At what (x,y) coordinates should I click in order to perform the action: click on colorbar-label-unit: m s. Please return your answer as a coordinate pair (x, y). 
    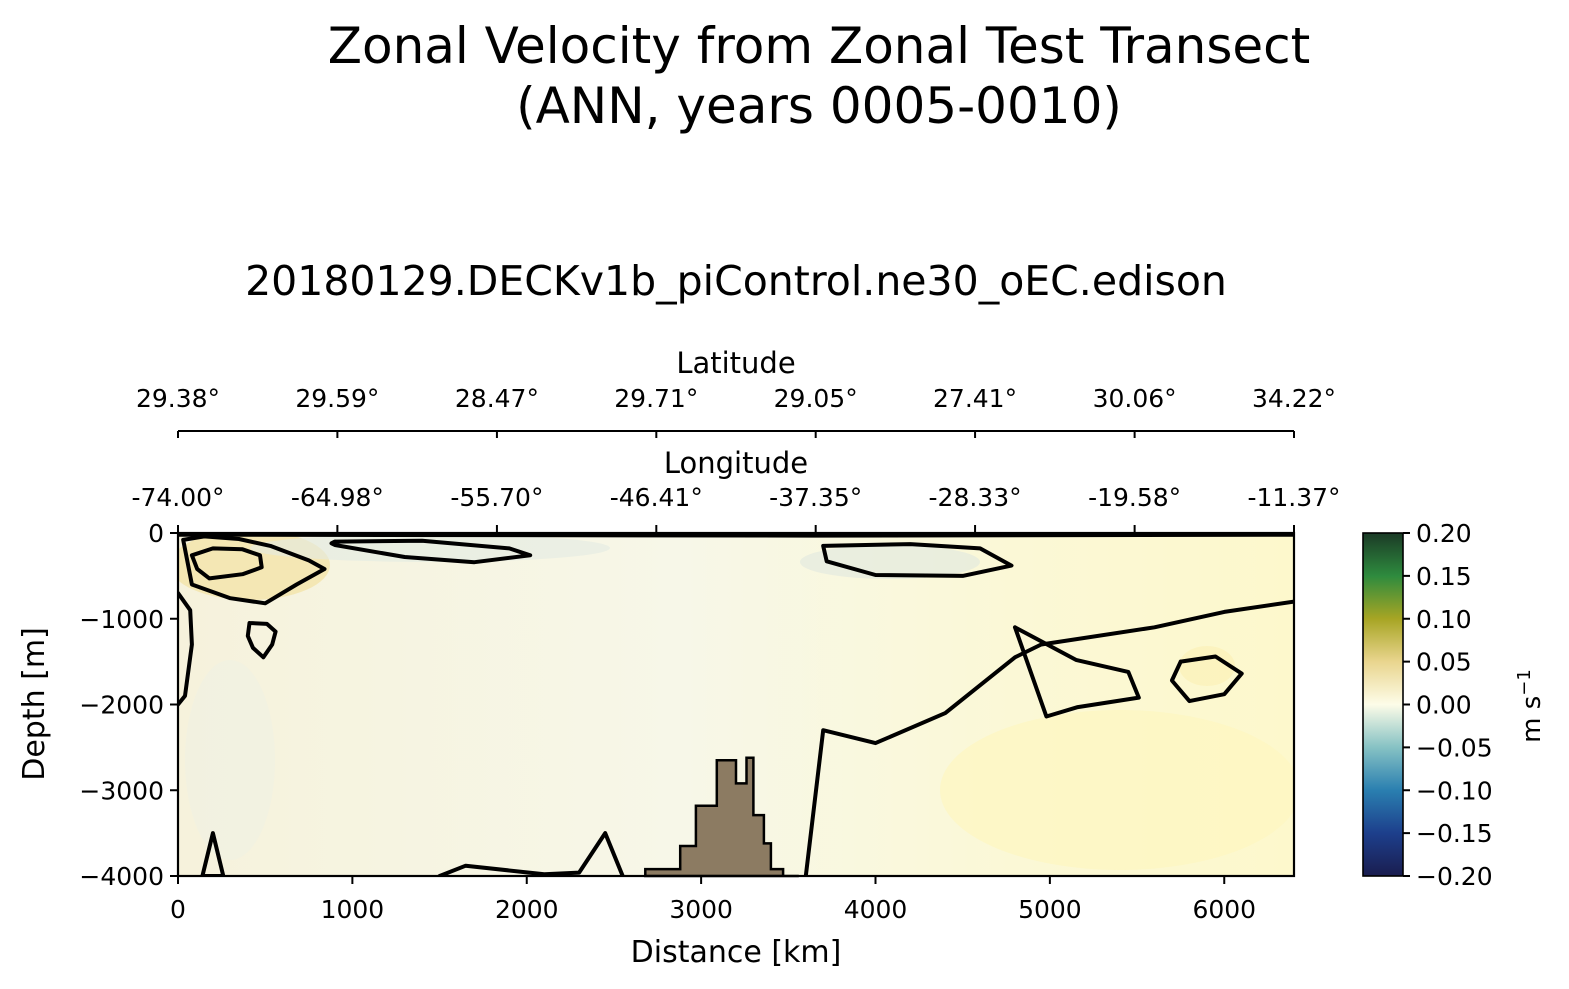
    Looking at the image, I should click on (1532, 719).